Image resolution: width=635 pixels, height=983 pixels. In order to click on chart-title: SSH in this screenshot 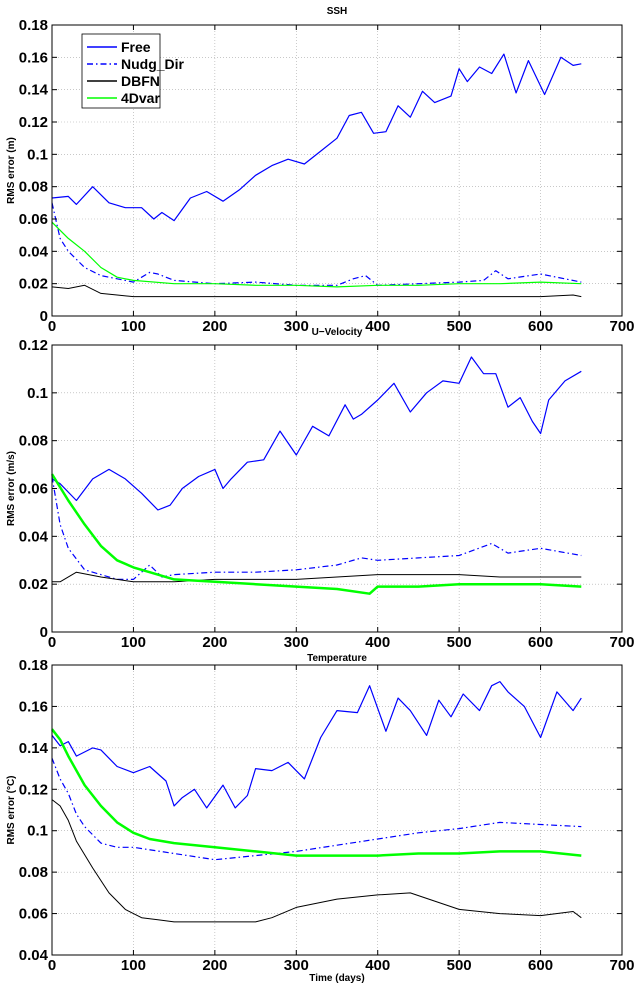, I will do `click(337, 11)`.